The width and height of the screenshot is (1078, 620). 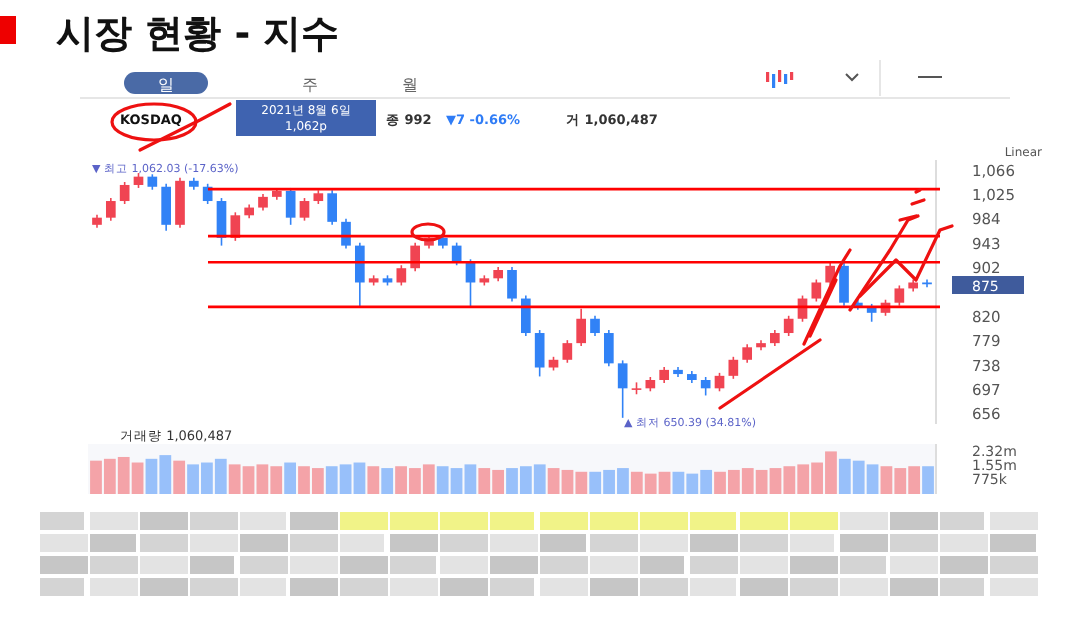 I want to click on text: 일, so click(x=166, y=85).